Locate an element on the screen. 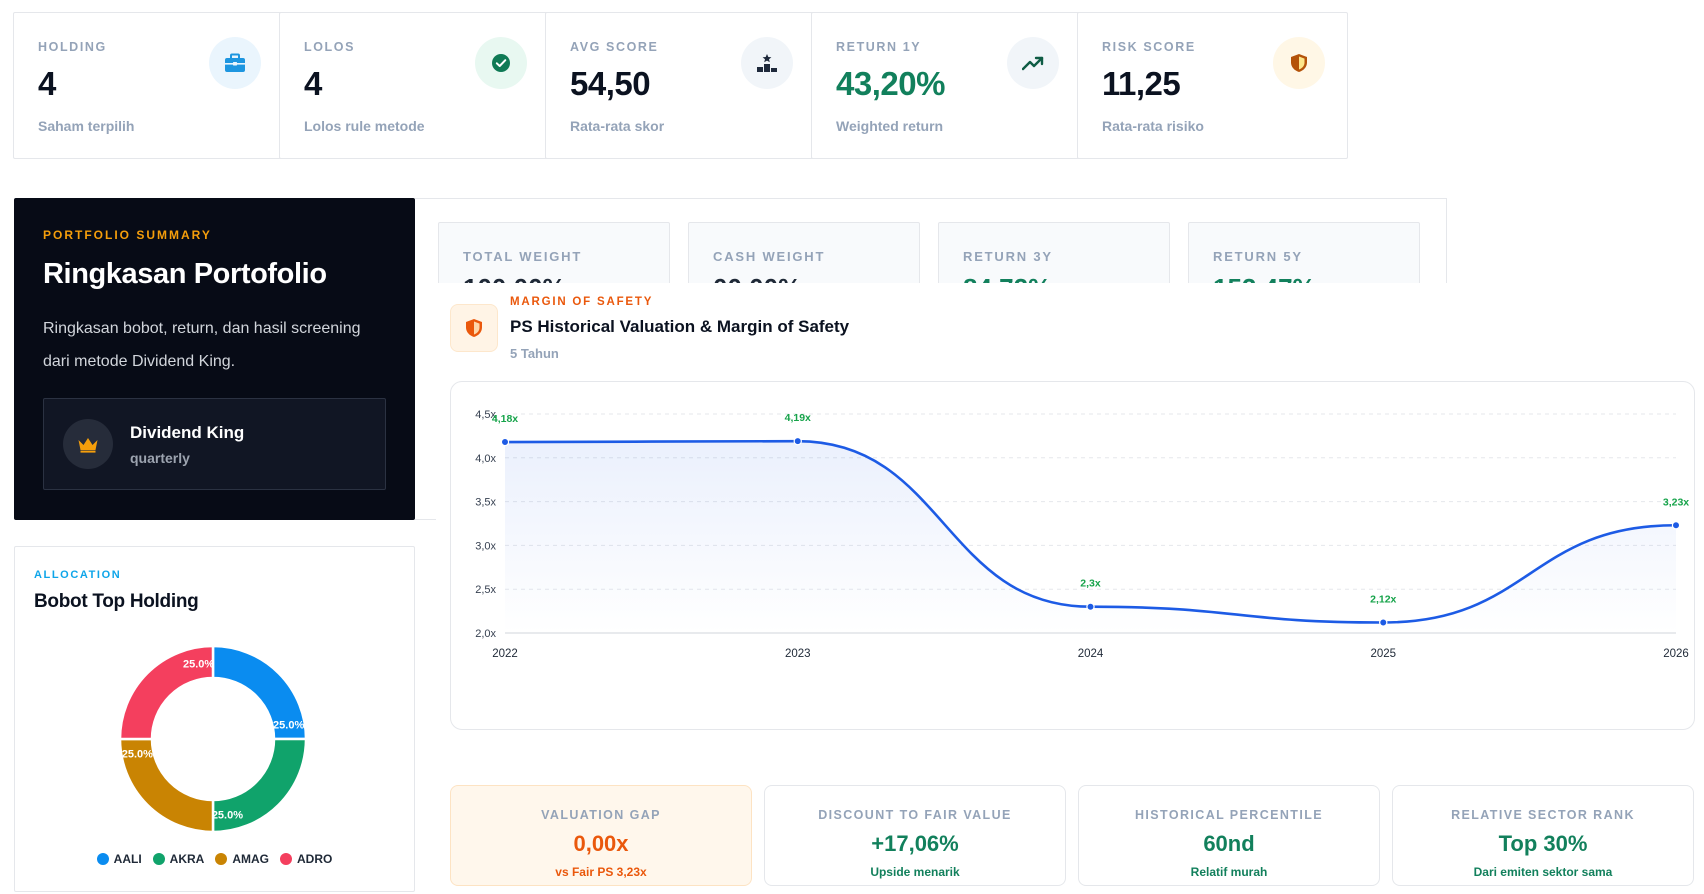  data-label: 4,19x is located at coordinates (798, 418).